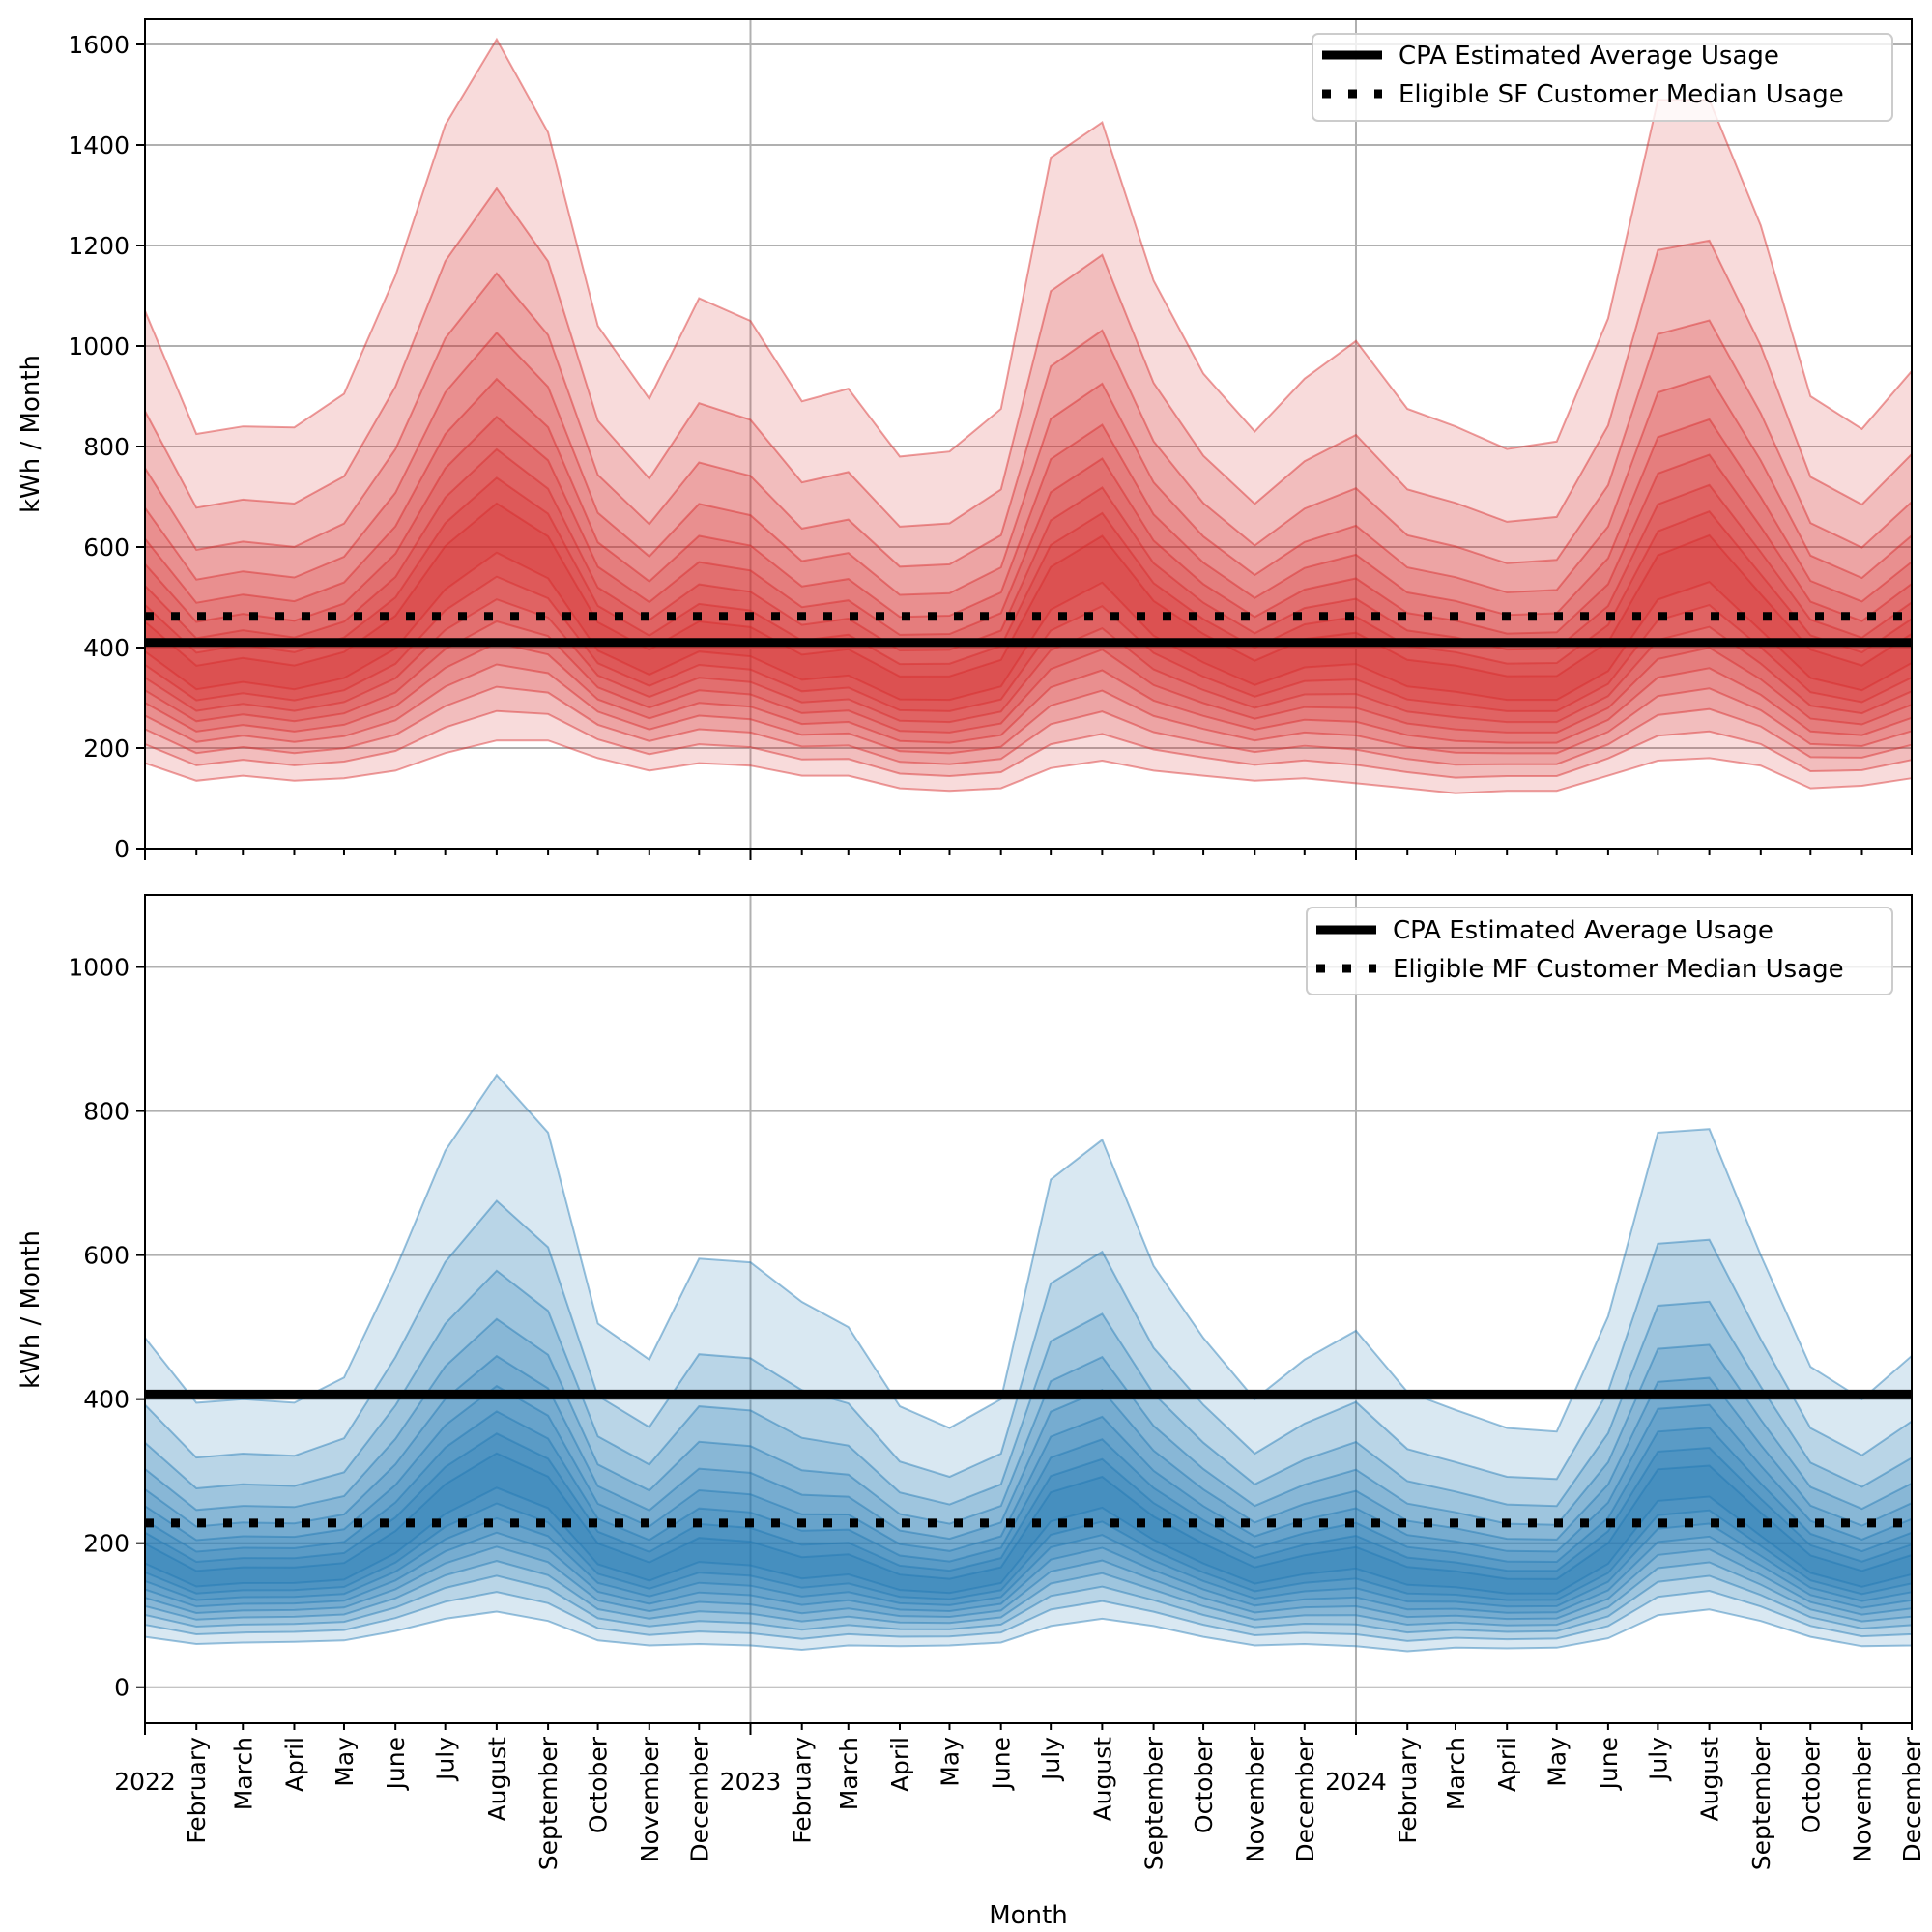 The image size is (1932, 1932). Describe the element at coordinates (99, 968) in the screenshot. I see `bottom-ytick-label: 1000` at that location.